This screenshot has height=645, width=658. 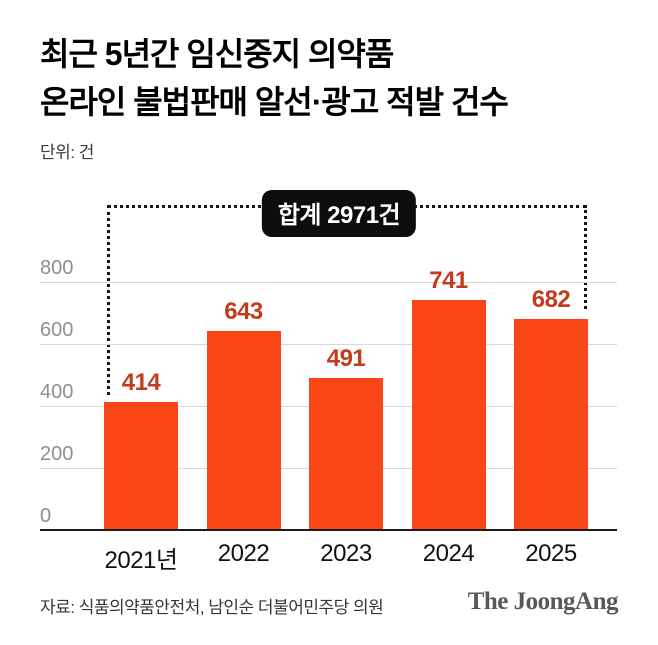 I want to click on bar-value-label-2022: 643, so click(x=243, y=311).